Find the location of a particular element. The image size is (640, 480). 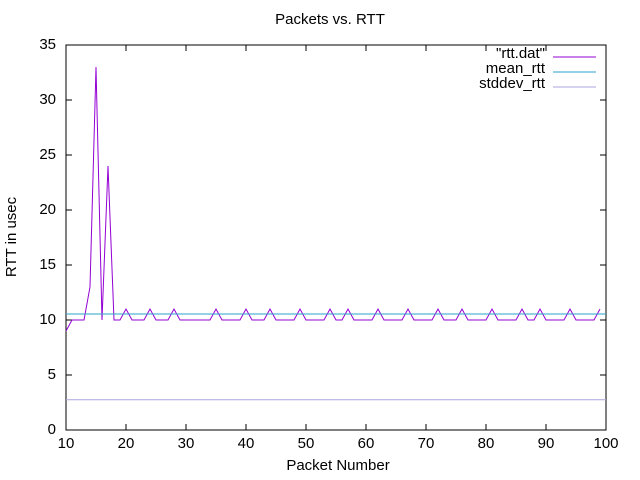

x-tick-label: 50 is located at coordinates (306, 443).